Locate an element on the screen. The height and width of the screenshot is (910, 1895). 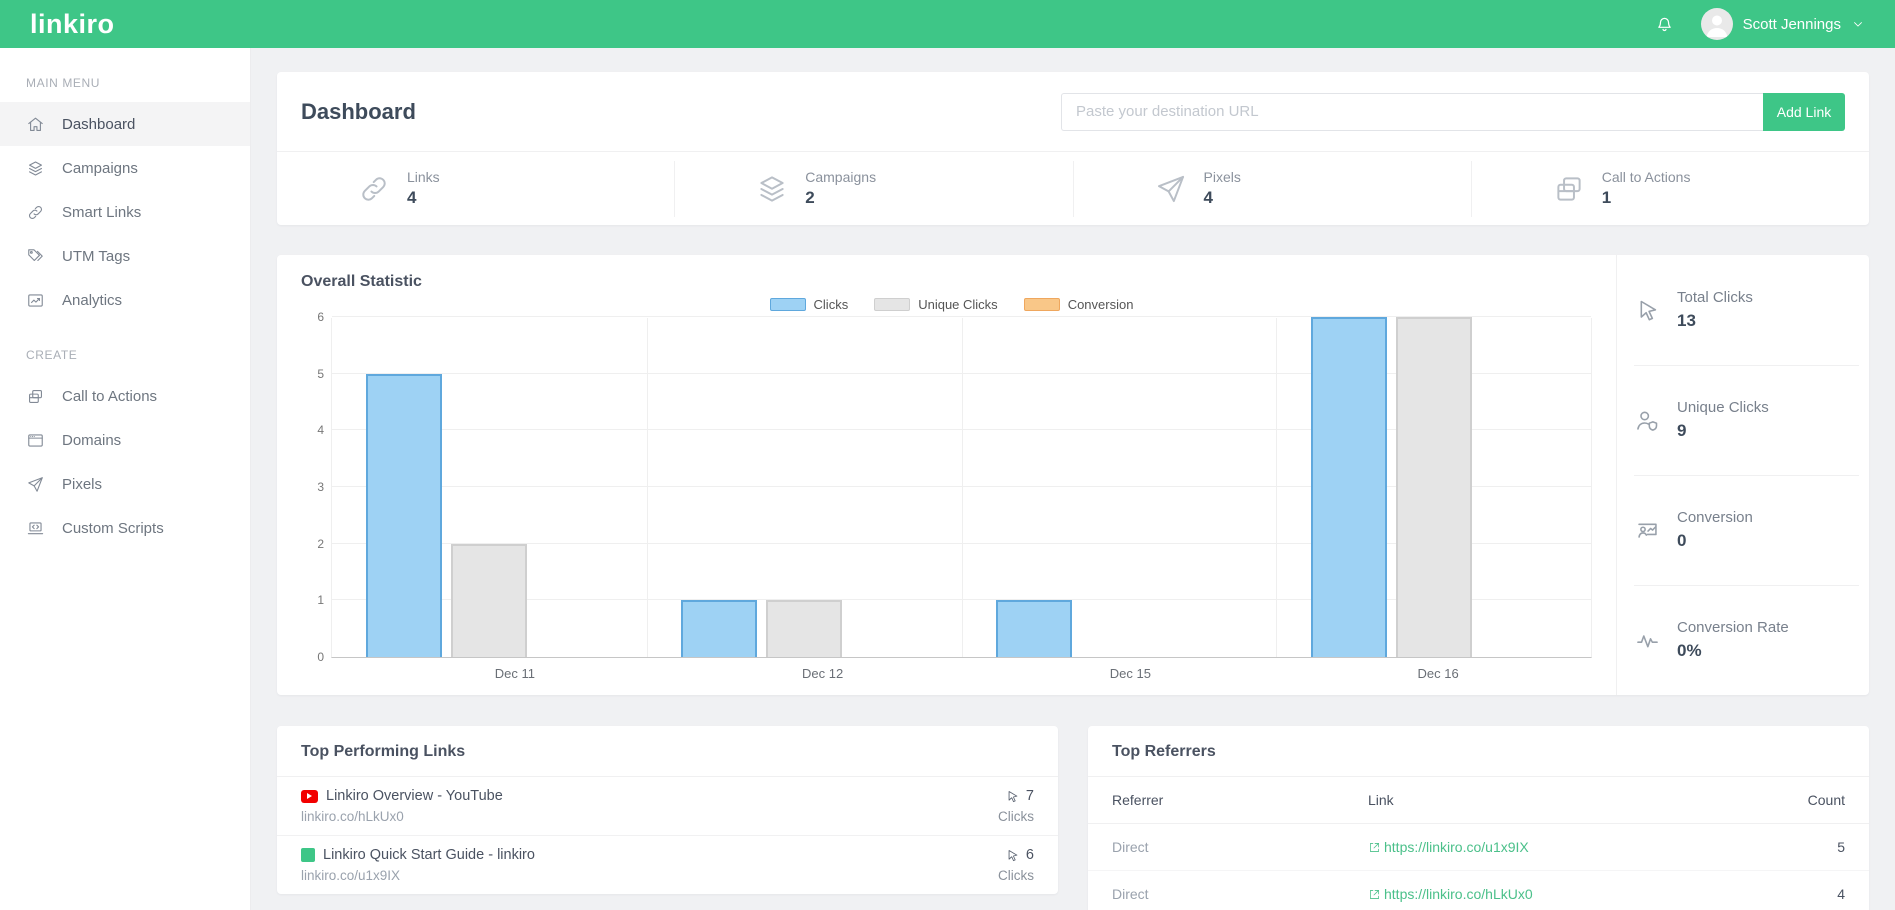
app-logo: linkiro is located at coordinates (72, 23).